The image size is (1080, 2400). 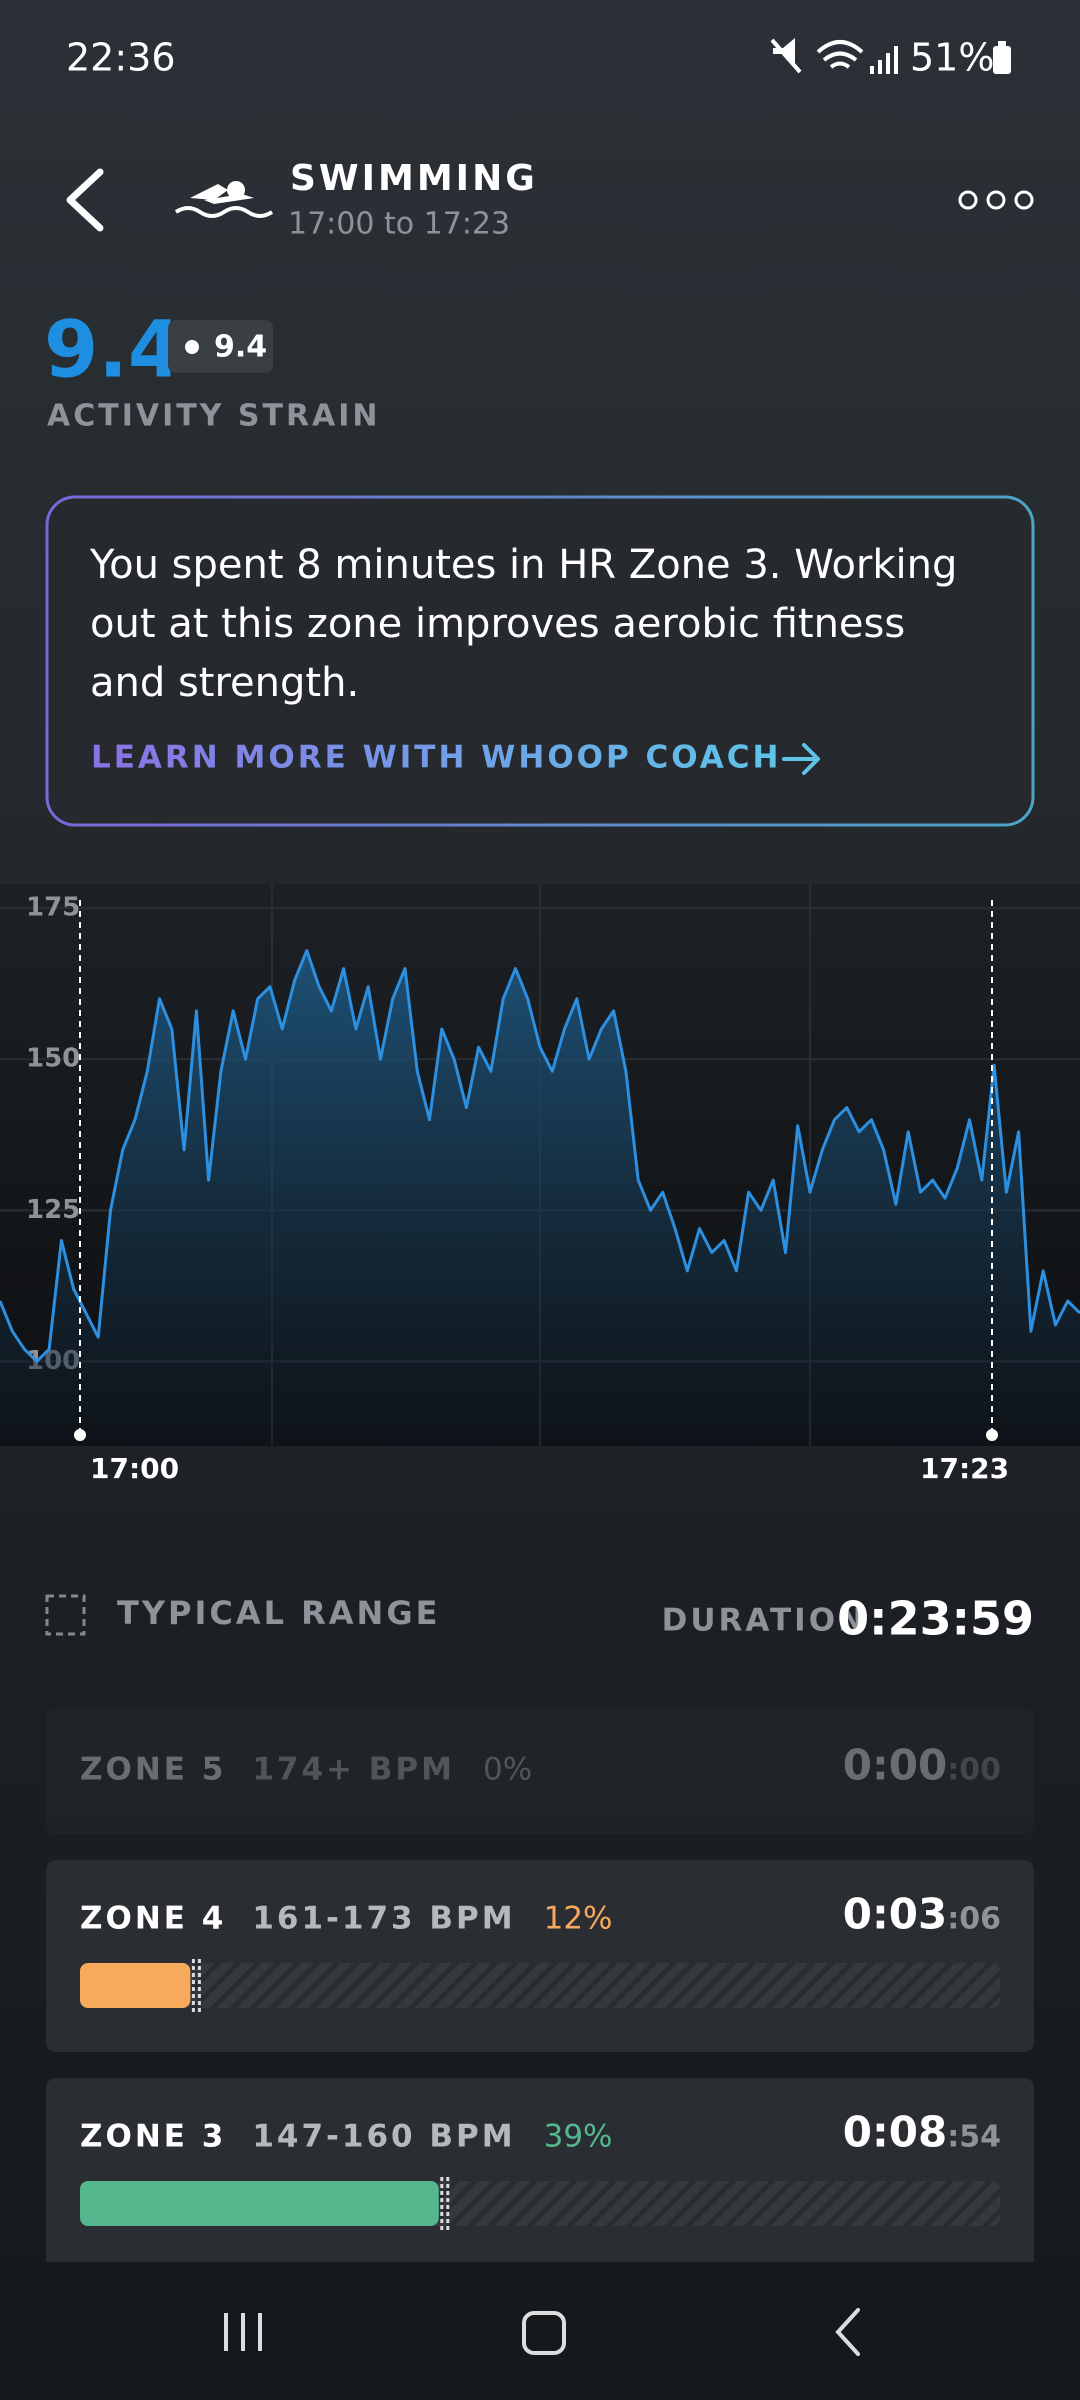 I want to click on zone-name: ZONE 5, so click(x=153, y=1770).